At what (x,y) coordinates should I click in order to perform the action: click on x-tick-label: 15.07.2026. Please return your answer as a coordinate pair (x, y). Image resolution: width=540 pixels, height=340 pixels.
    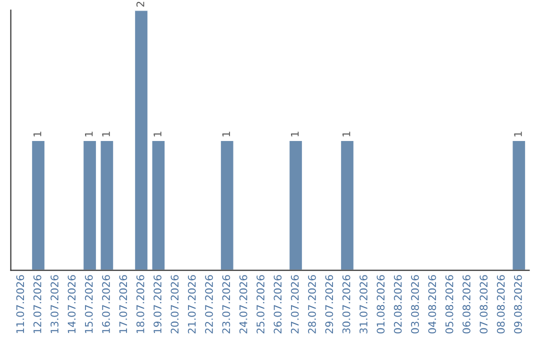
    Looking at the image, I should click on (88, 304).